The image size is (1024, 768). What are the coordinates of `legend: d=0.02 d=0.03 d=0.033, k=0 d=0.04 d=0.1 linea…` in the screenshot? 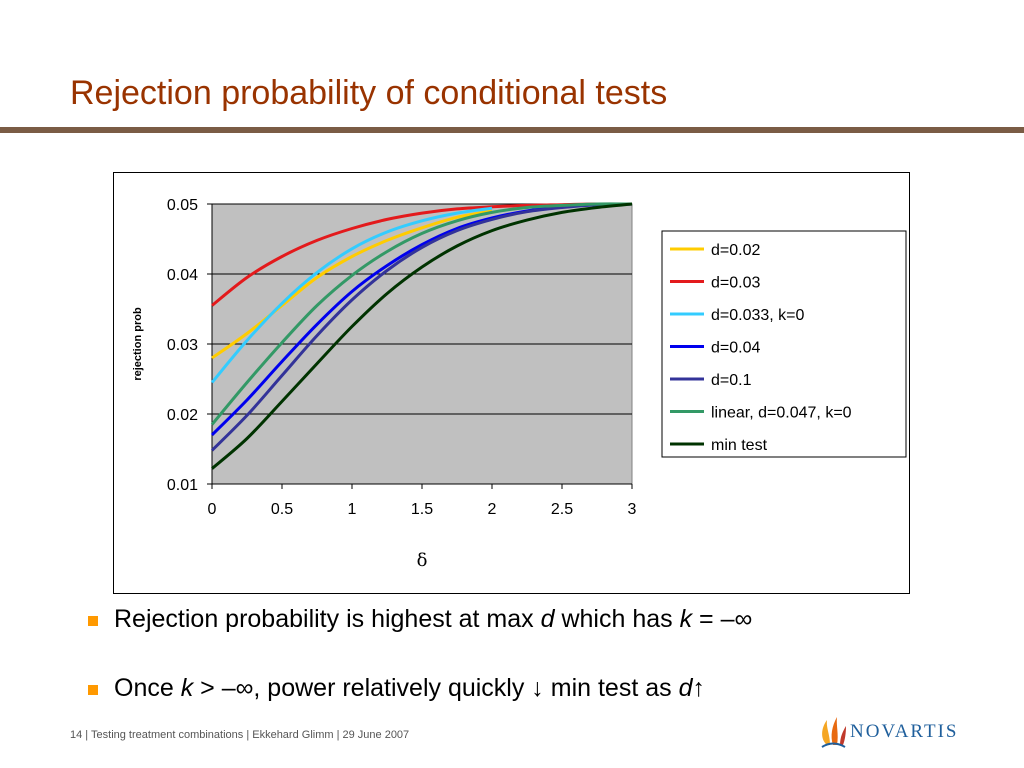 It's located at (784, 344).